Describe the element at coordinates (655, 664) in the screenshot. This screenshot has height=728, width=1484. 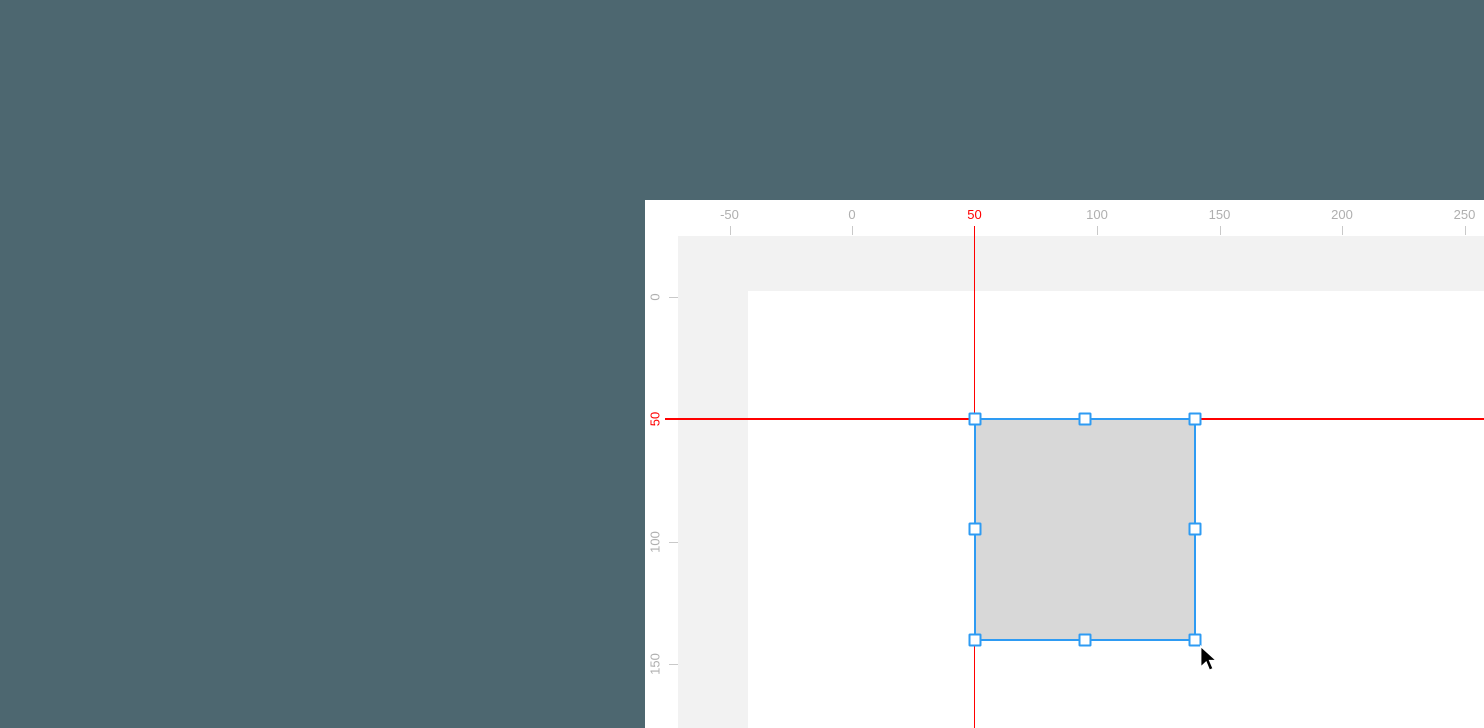
I see `ruler-v-label: 150` at that location.